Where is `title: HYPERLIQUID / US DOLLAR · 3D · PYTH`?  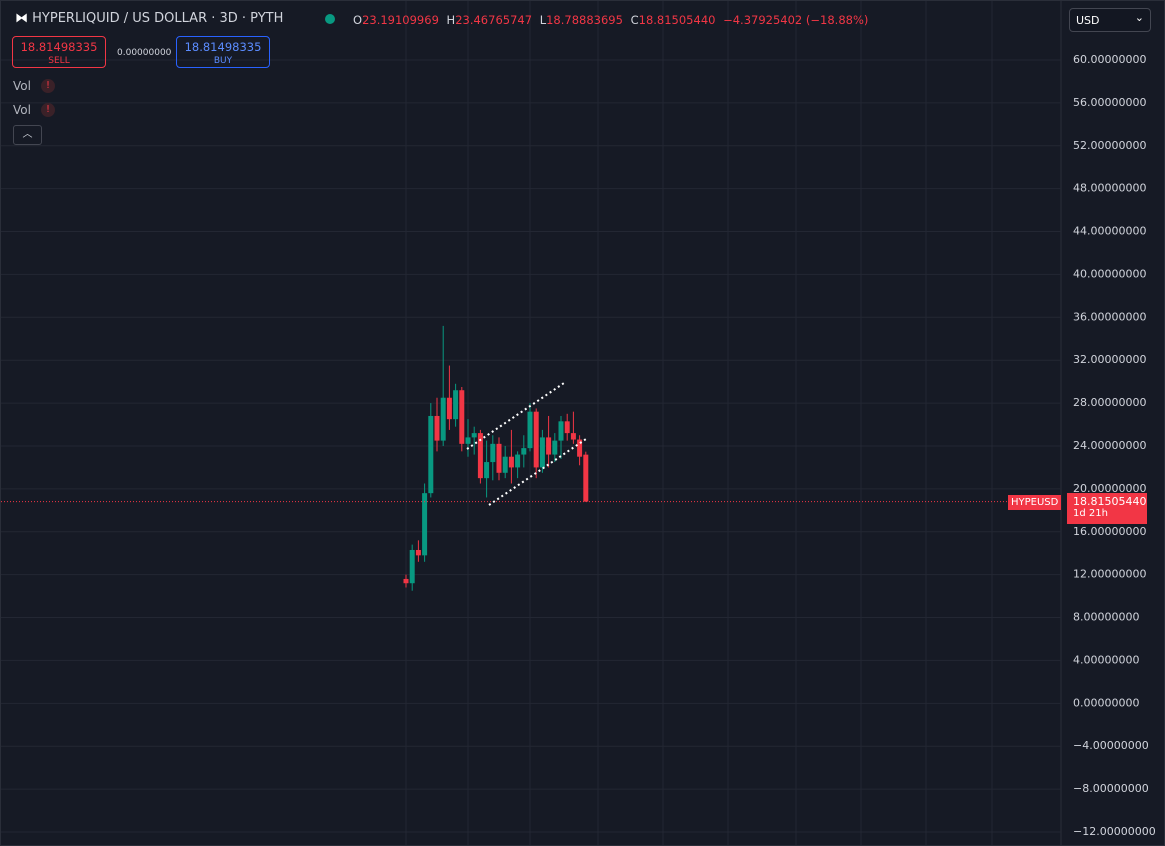 title: HYPERLIQUID / US DOLLAR · 3D · PYTH is located at coordinates (158, 18).